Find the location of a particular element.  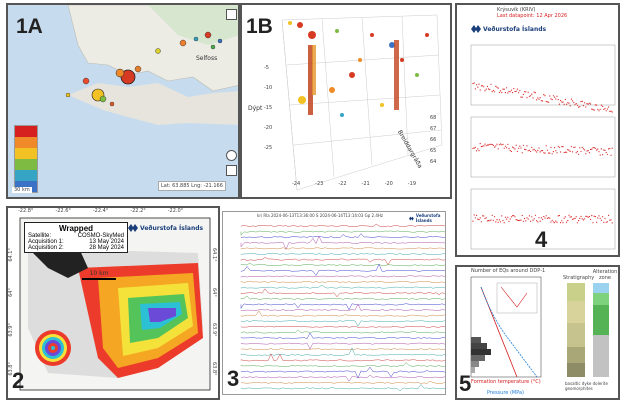

acq2-value: 28 May 2024 is located at coordinates (106, 248).